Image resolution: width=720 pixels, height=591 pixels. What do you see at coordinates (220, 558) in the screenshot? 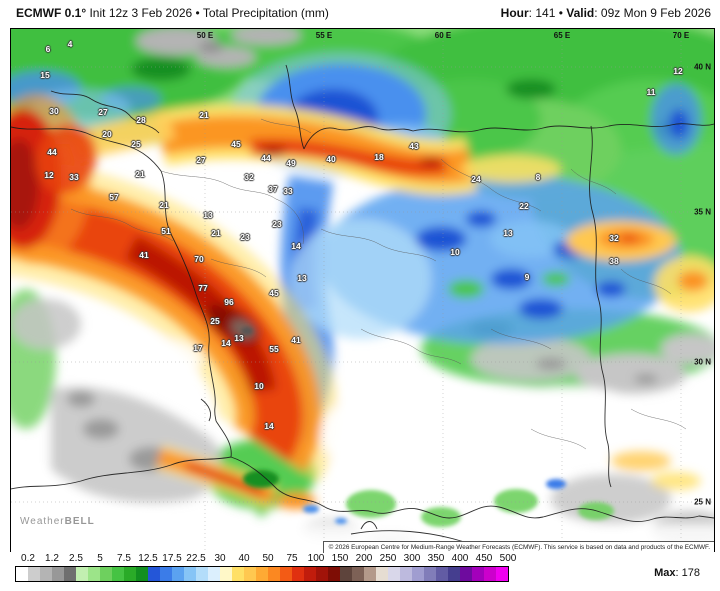
I see `legend-tick: 30` at bounding box center [220, 558].